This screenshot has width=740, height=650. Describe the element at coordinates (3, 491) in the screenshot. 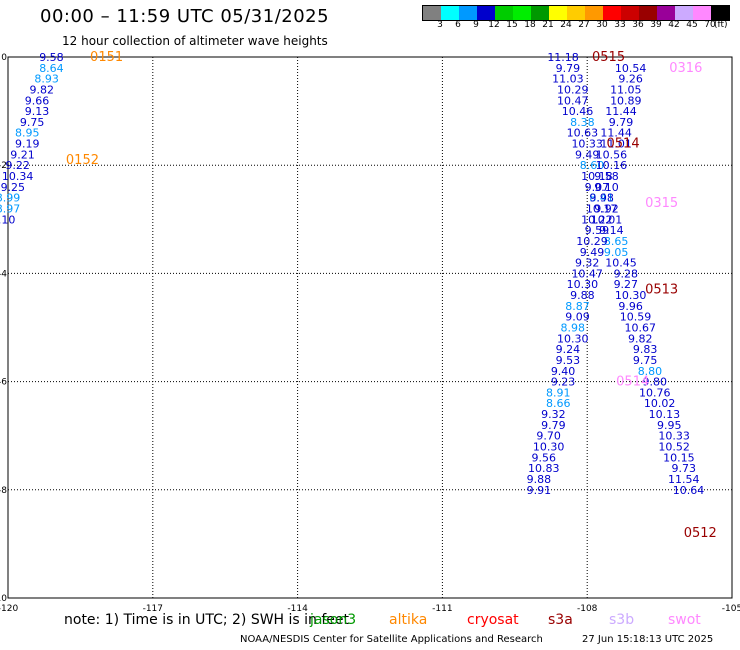

I see `y-tick-label: -8` at that location.